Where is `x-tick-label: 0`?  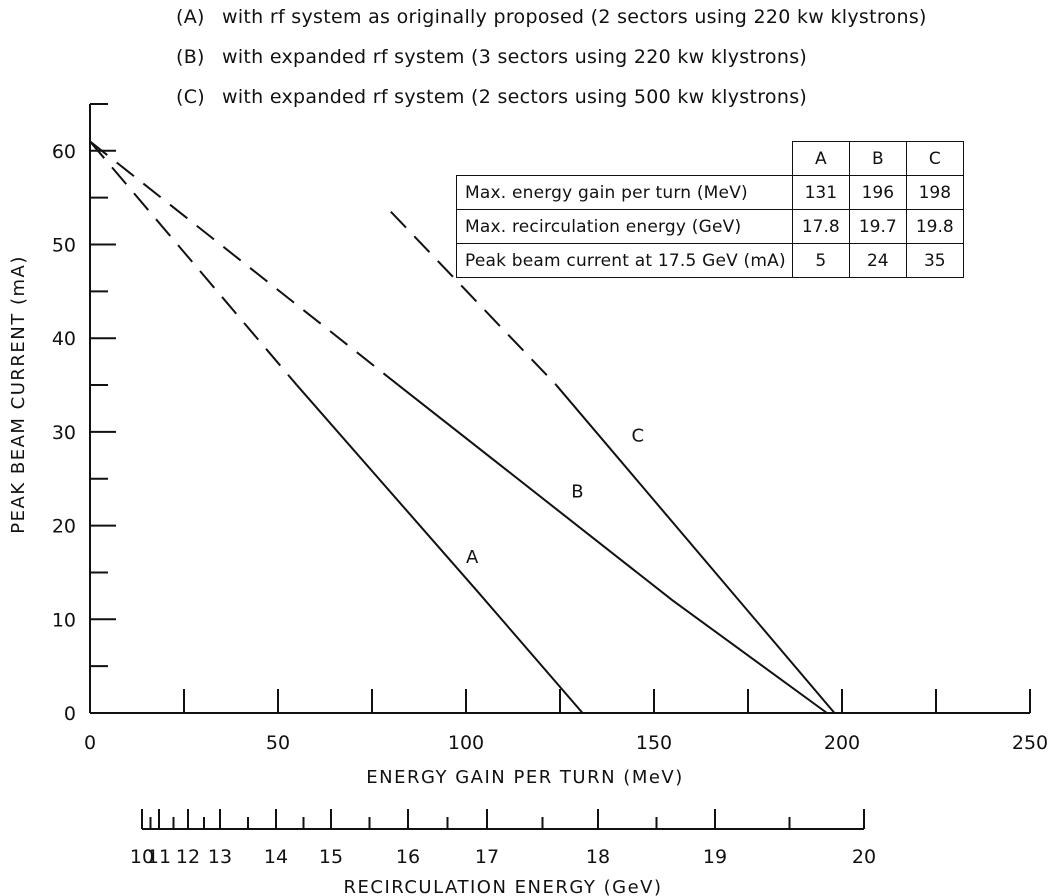
x-tick-label: 0 is located at coordinates (90, 743).